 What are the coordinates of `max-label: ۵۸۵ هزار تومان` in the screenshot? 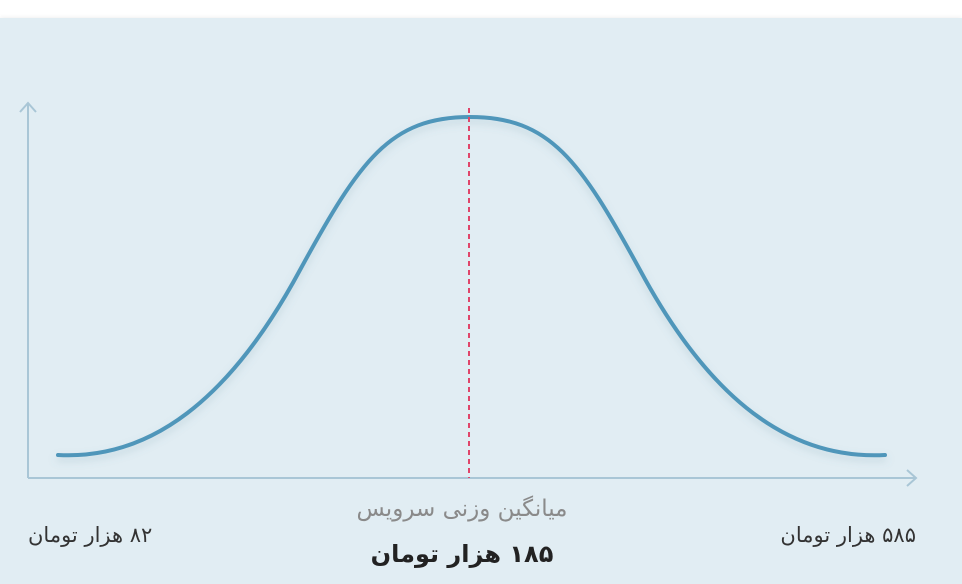 It's located at (848, 535).